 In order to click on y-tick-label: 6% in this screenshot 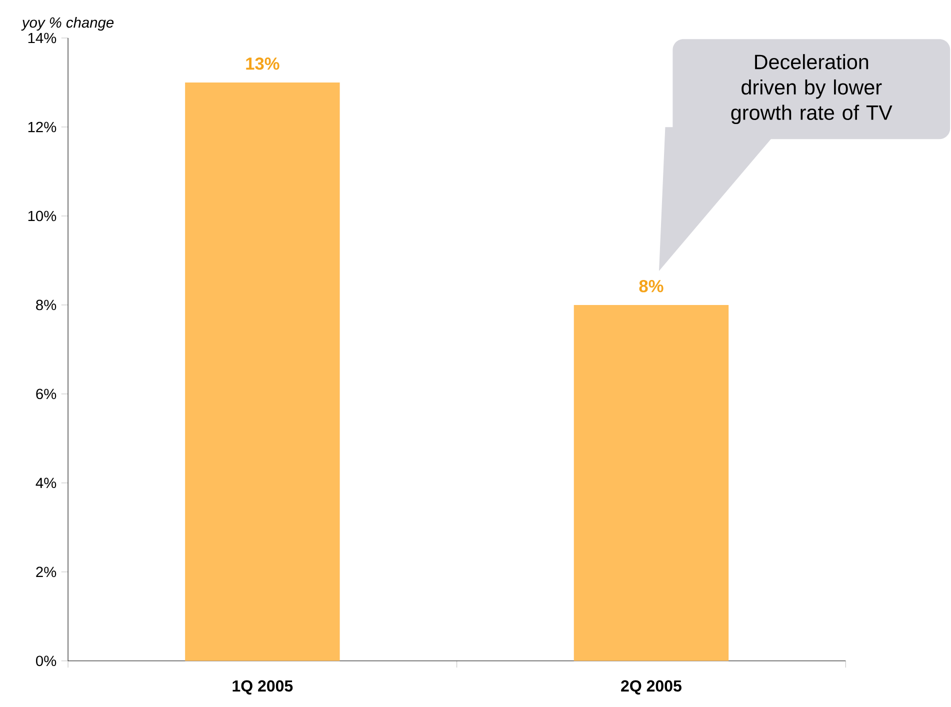, I will do `click(46, 394)`.